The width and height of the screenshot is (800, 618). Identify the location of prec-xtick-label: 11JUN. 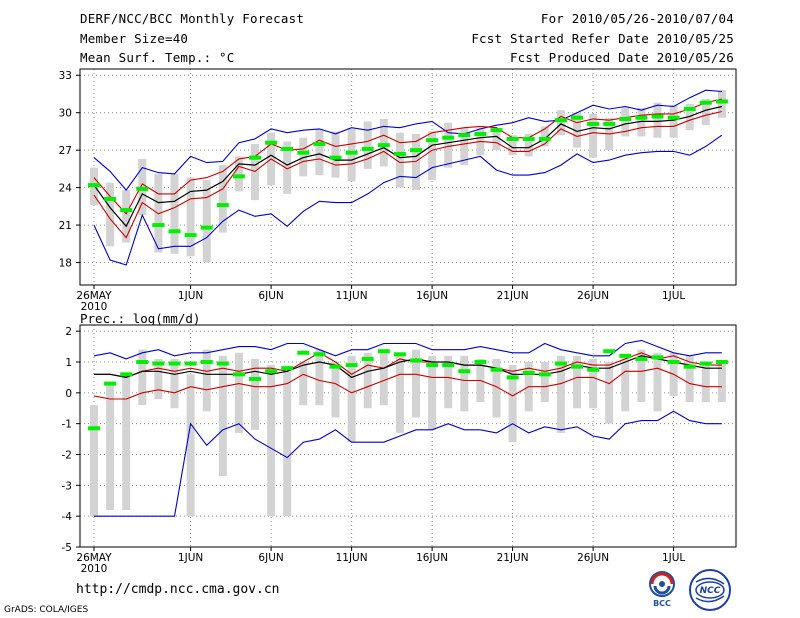
(352, 558).